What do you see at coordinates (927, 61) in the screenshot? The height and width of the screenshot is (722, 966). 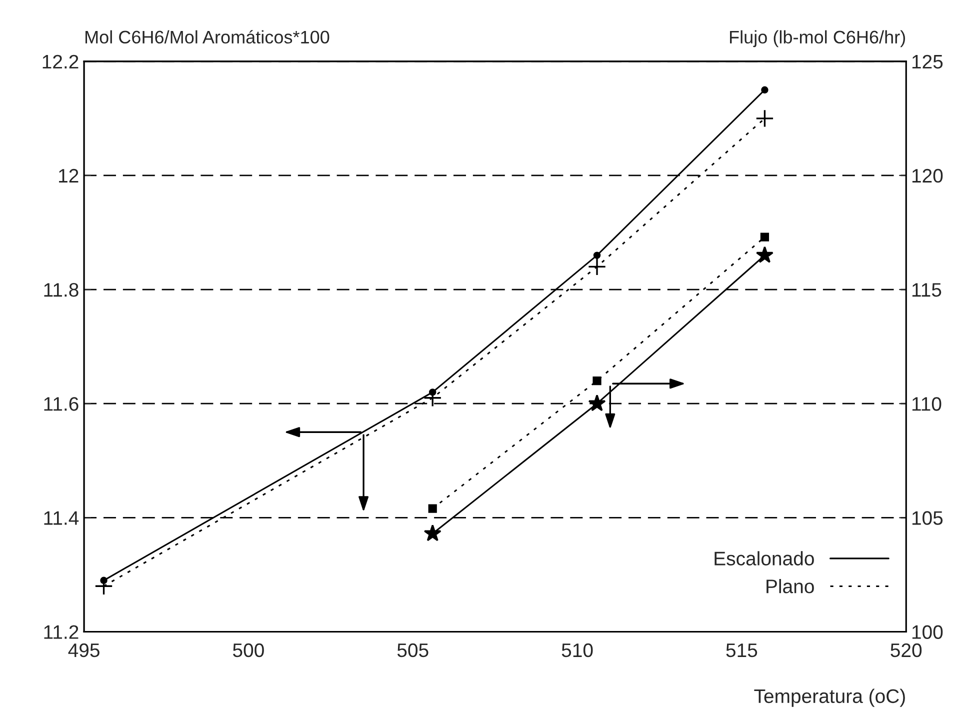 I see `y2-tick-label: 125` at bounding box center [927, 61].